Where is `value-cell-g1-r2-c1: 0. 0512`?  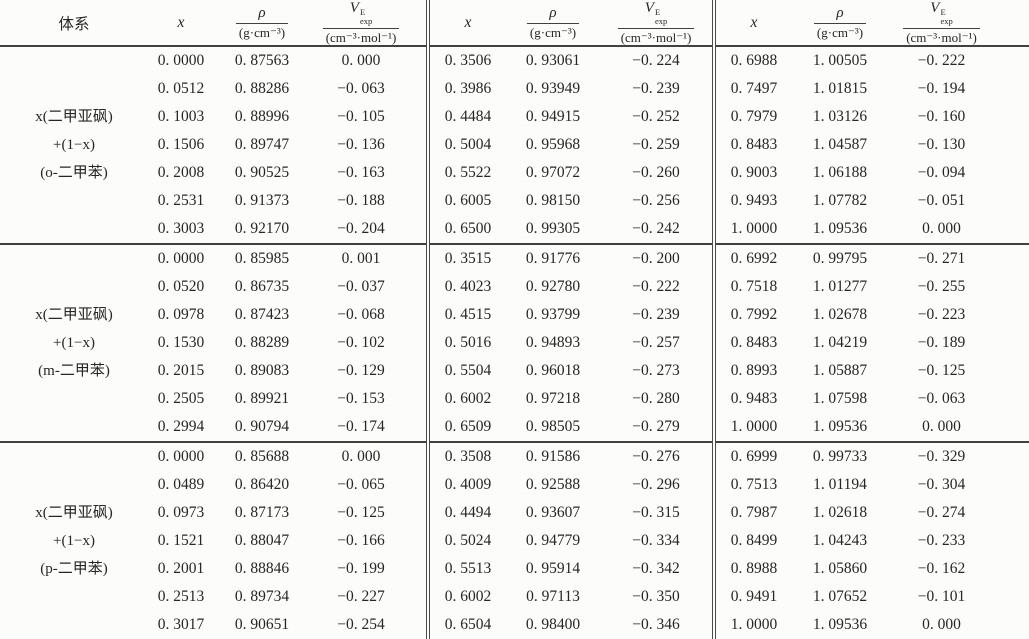
value-cell-g1-r2-c1: 0. 0512 is located at coordinates (181, 89).